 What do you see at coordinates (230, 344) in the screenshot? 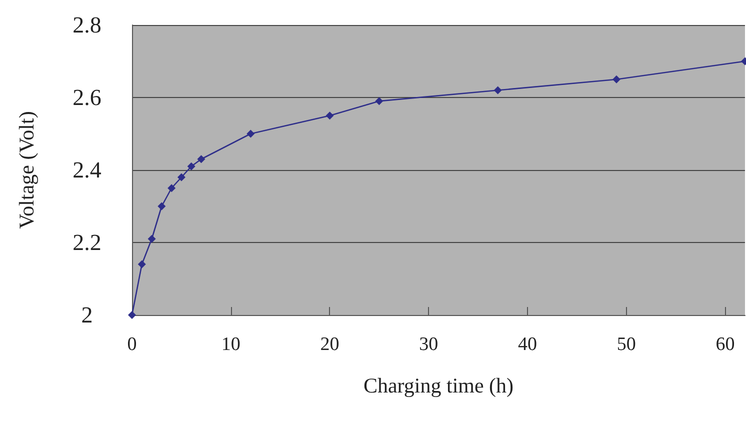
I see `x-tick-label: 10` at bounding box center [230, 344].